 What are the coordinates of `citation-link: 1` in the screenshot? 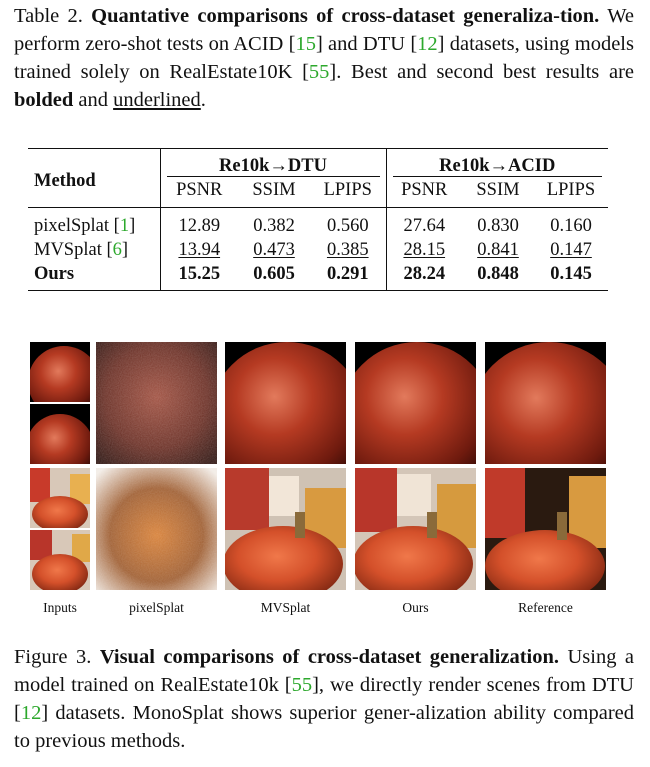 It's located at (124, 225).